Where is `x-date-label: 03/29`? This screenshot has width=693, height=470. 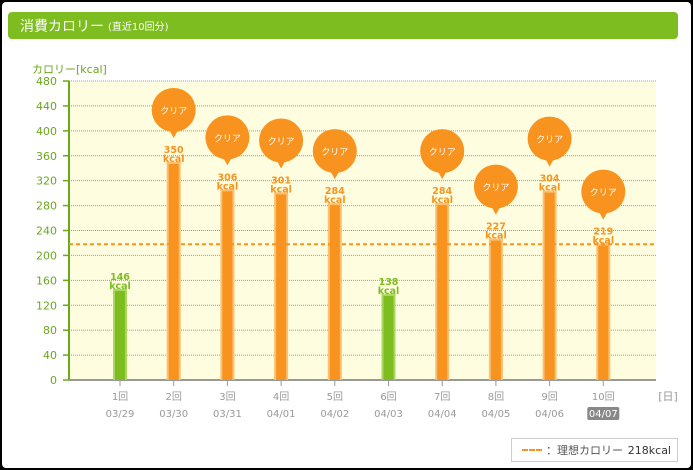 x-date-label: 03/29 is located at coordinates (120, 414).